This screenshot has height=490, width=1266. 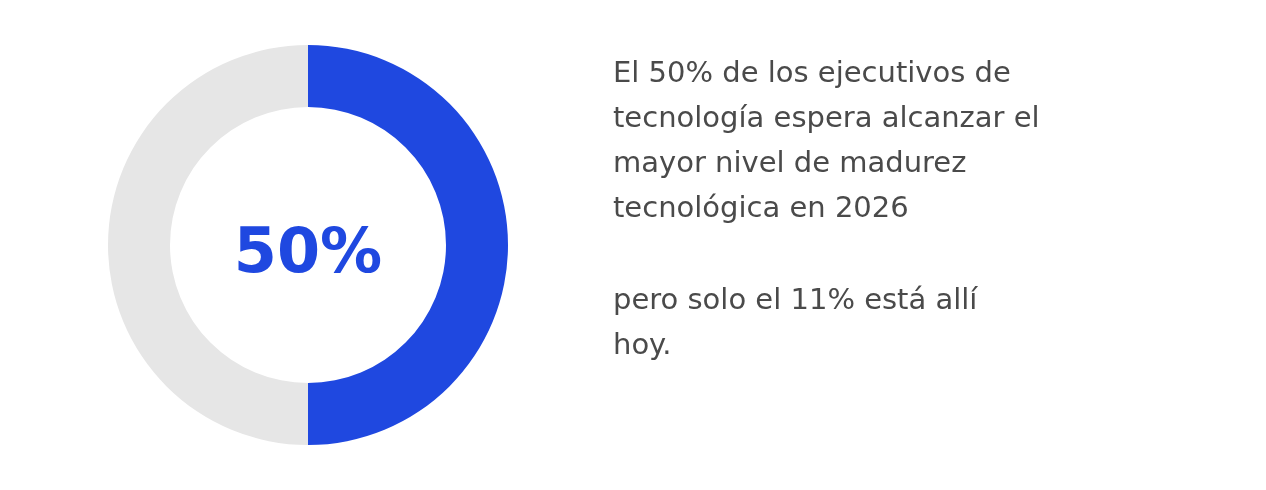 What do you see at coordinates (796, 321) in the screenshot?
I see `text: pero solo el 11% está allí hoy.` at bounding box center [796, 321].